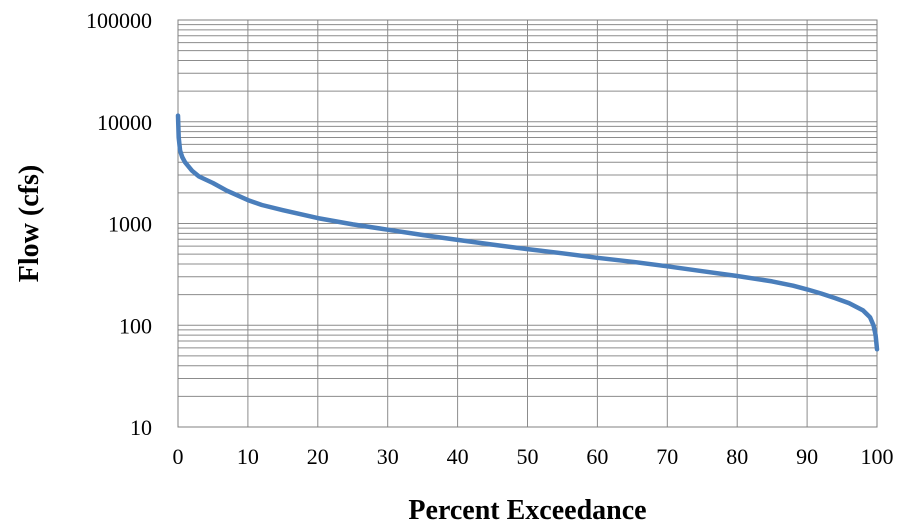 This screenshot has height=529, width=904. Describe the element at coordinates (141, 427) in the screenshot. I see `y-tick-label: 10` at that location.